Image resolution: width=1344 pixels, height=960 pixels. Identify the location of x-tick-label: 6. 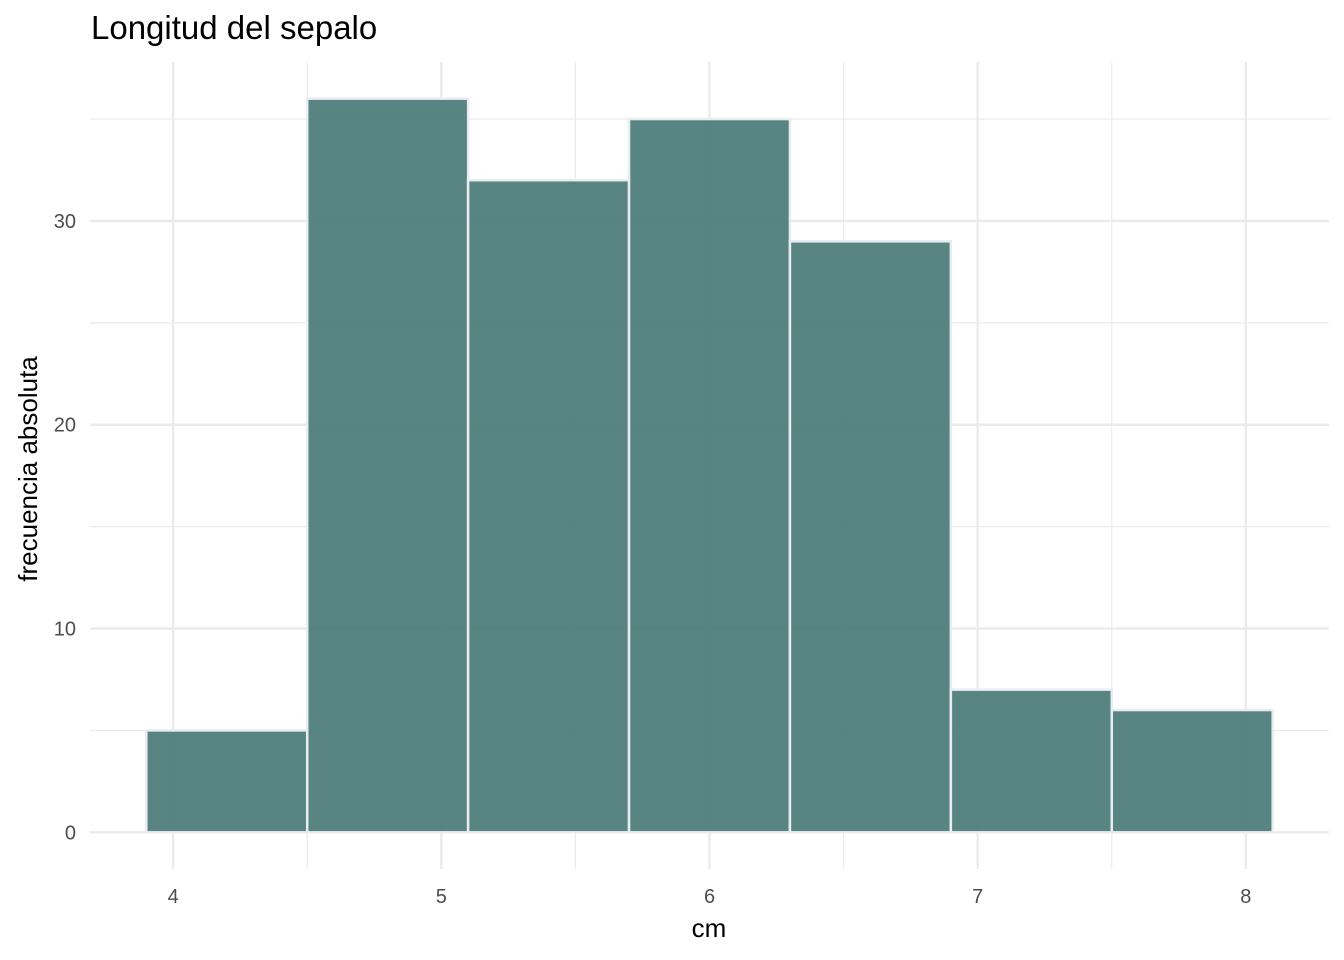
(709, 897).